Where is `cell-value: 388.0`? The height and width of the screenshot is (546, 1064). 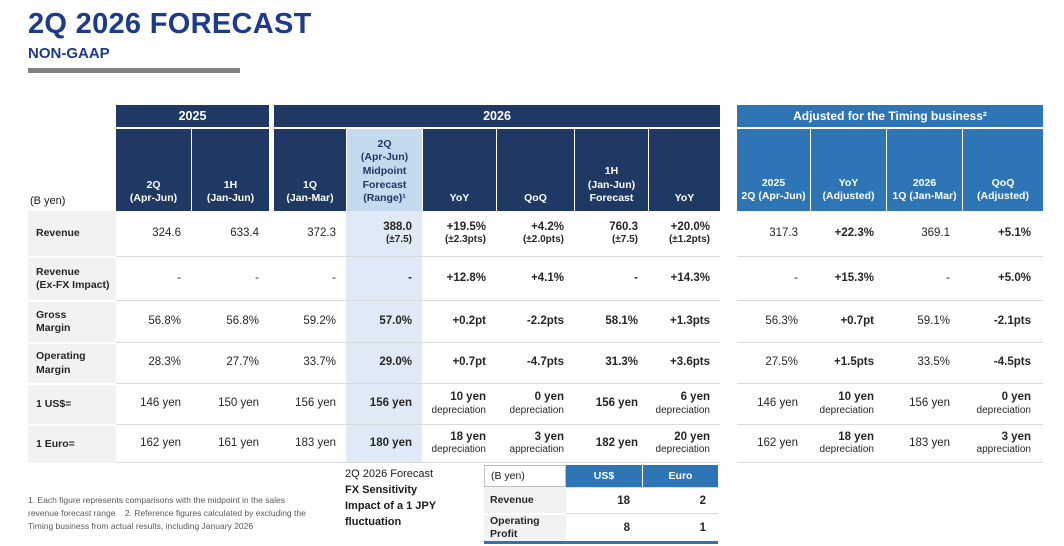 cell-value: 388.0 is located at coordinates (397, 226).